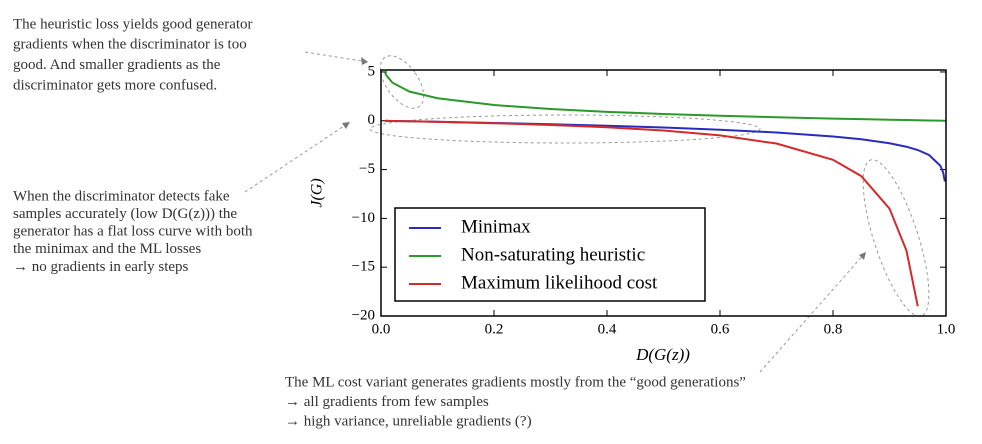  Describe the element at coordinates (662, 354) in the screenshot. I see `x-axis-label: D(G(z))` at that location.